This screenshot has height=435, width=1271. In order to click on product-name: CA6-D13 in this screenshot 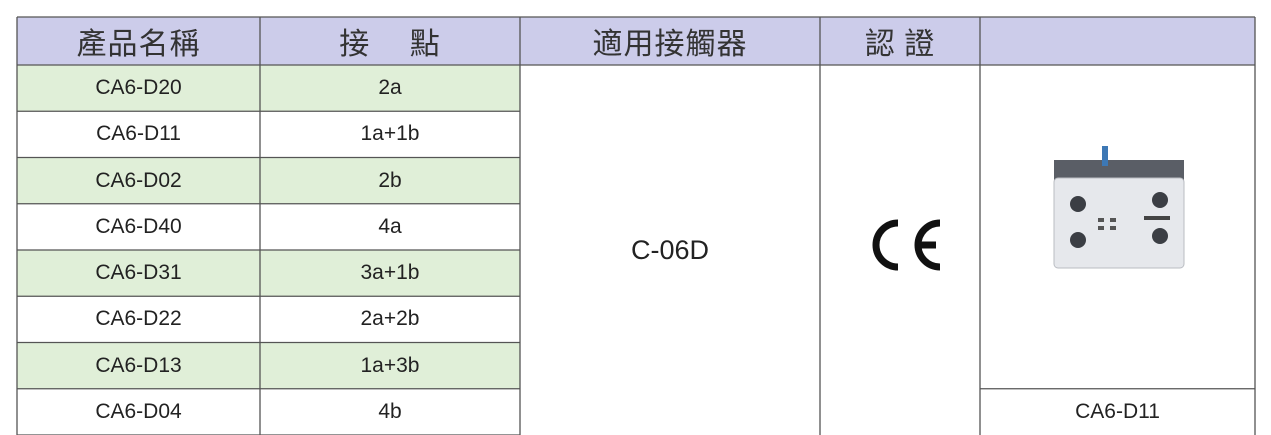, I will do `click(138, 365)`.